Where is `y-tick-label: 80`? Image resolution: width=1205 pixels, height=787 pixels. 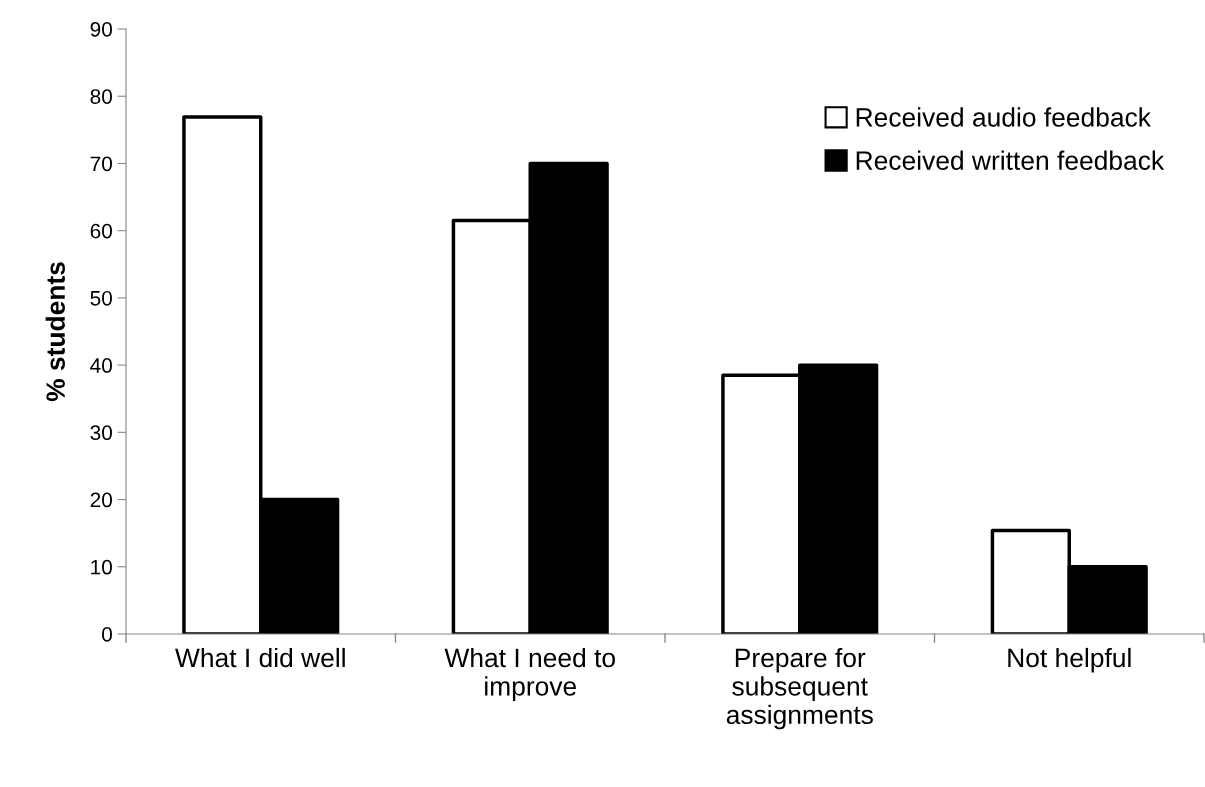
y-tick-label: 80 is located at coordinates (101, 96).